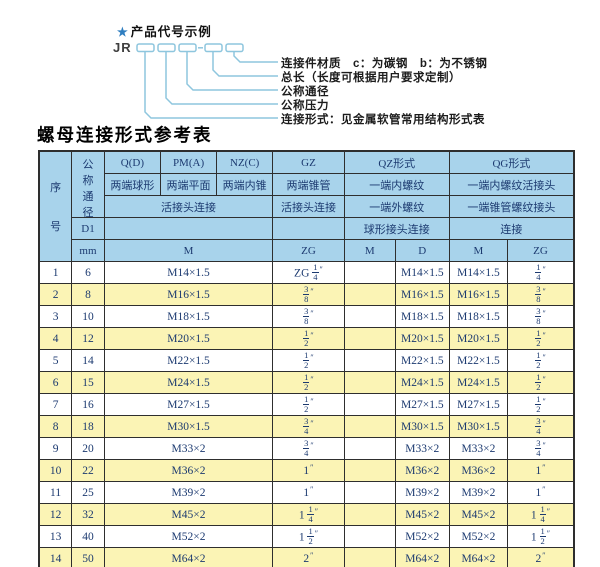 This screenshot has height=567, width=600. What do you see at coordinates (478, 536) in the screenshot?
I see `cell-qg-m: M52×2` at bounding box center [478, 536].